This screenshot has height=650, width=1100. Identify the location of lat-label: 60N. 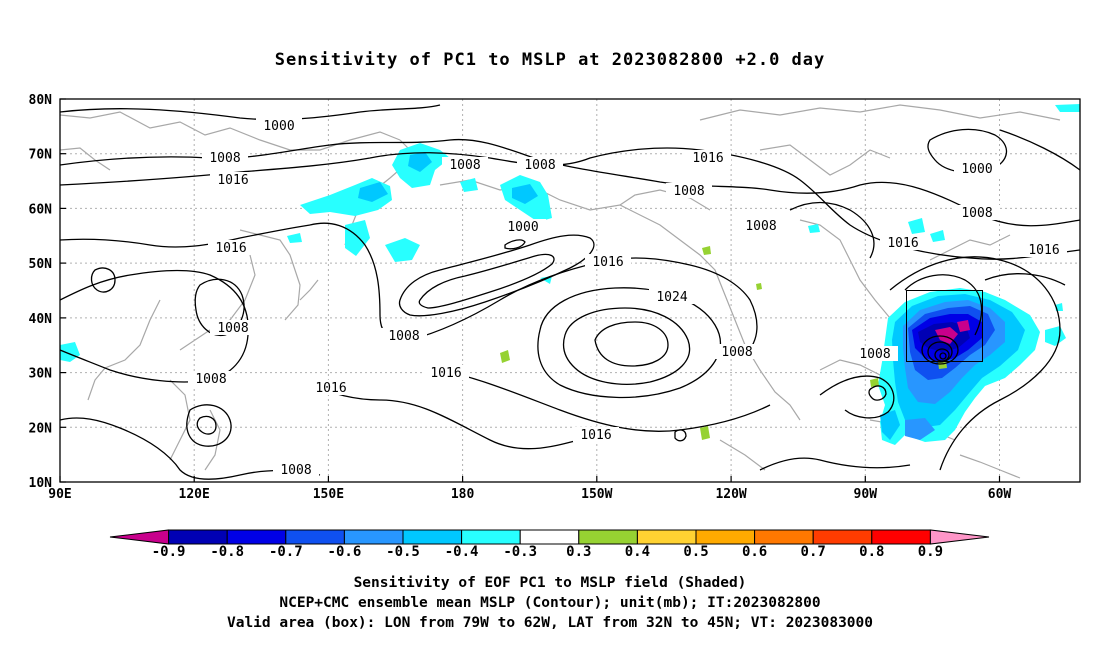
(41, 209).